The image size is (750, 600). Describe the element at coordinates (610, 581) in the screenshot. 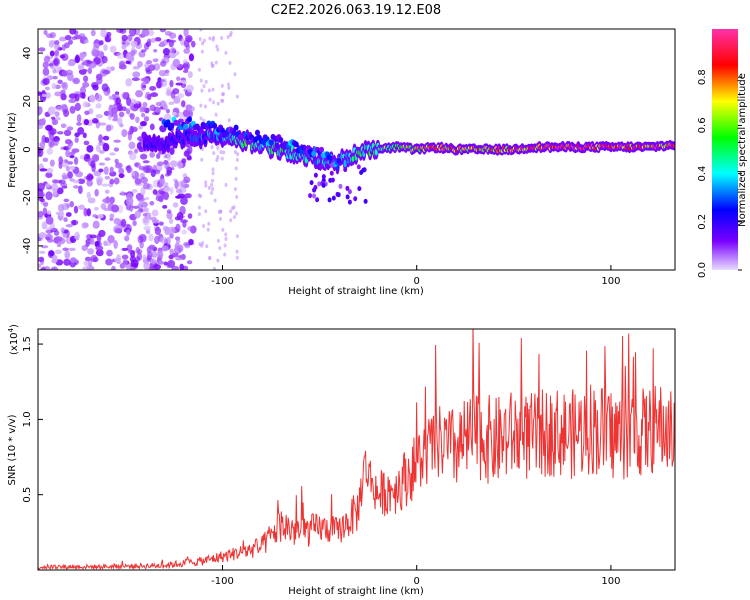

I see `x-tick-label: 100` at that location.